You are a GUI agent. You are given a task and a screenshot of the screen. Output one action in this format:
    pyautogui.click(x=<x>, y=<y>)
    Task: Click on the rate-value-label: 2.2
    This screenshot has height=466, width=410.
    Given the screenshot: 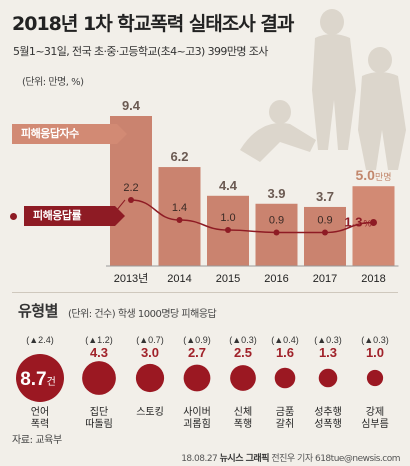 What is the action you would take?
    pyautogui.click(x=130, y=188)
    